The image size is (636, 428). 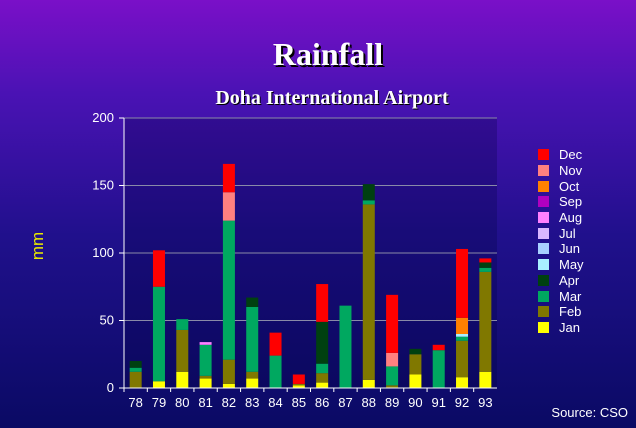 What do you see at coordinates (345, 402) in the screenshot?
I see `x-tick-label: 87` at bounding box center [345, 402].